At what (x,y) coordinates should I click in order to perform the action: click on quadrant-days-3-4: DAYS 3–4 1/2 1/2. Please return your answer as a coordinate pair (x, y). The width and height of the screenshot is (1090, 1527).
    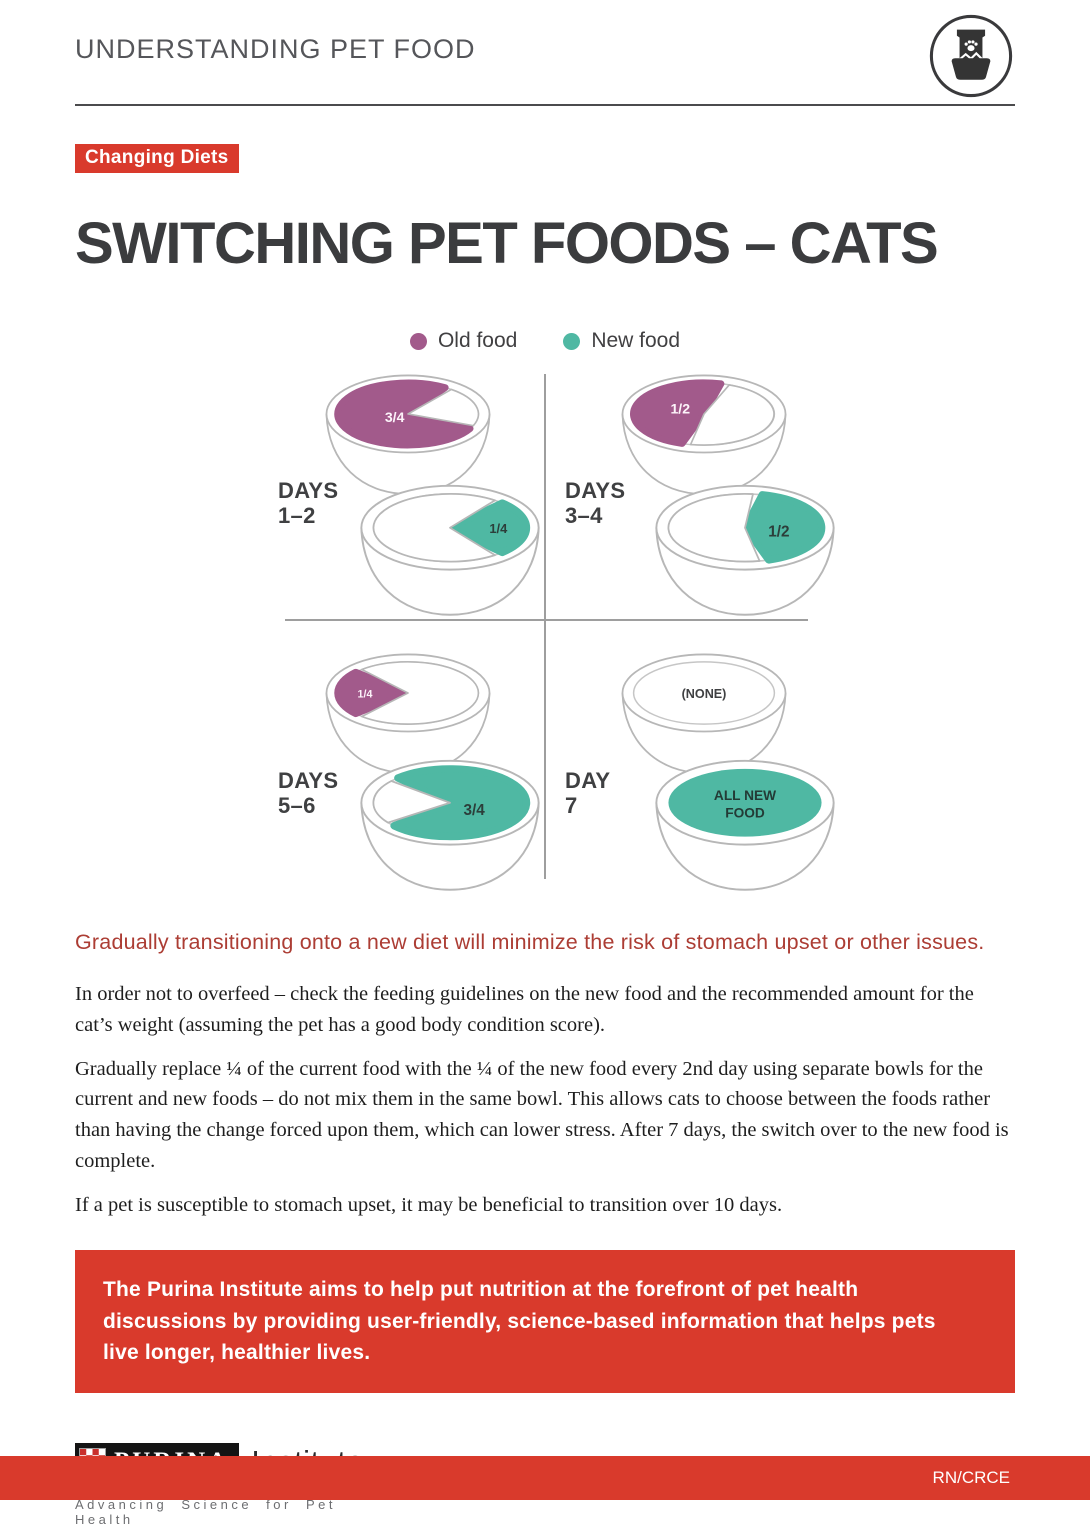
    Looking at the image, I should click on (698, 498).